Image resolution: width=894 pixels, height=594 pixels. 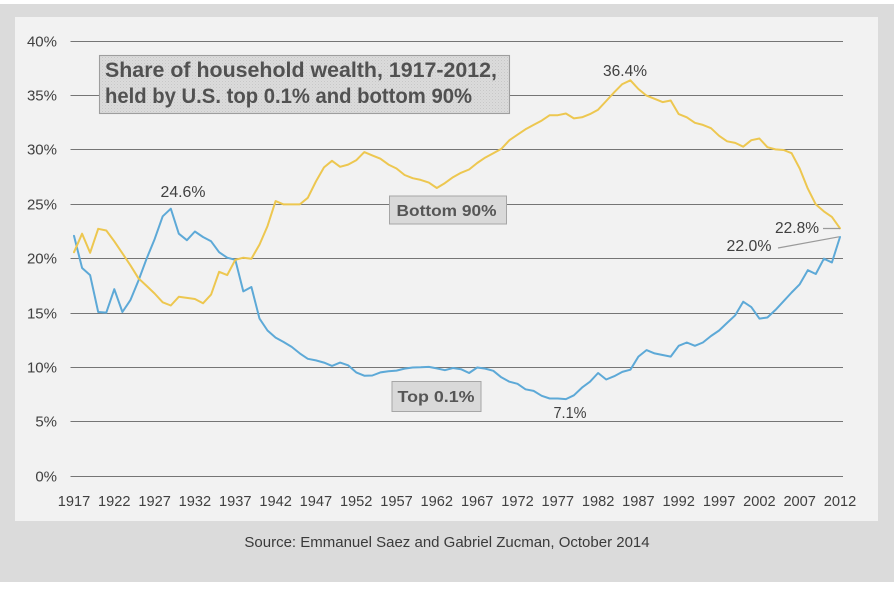 I want to click on svg-text: 22.8%, so click(x=797, y=228).